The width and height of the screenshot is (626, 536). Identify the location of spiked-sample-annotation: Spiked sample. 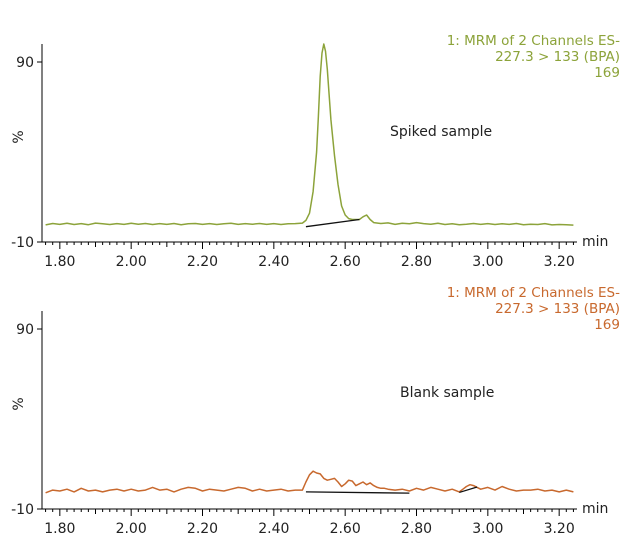
(441, 132).